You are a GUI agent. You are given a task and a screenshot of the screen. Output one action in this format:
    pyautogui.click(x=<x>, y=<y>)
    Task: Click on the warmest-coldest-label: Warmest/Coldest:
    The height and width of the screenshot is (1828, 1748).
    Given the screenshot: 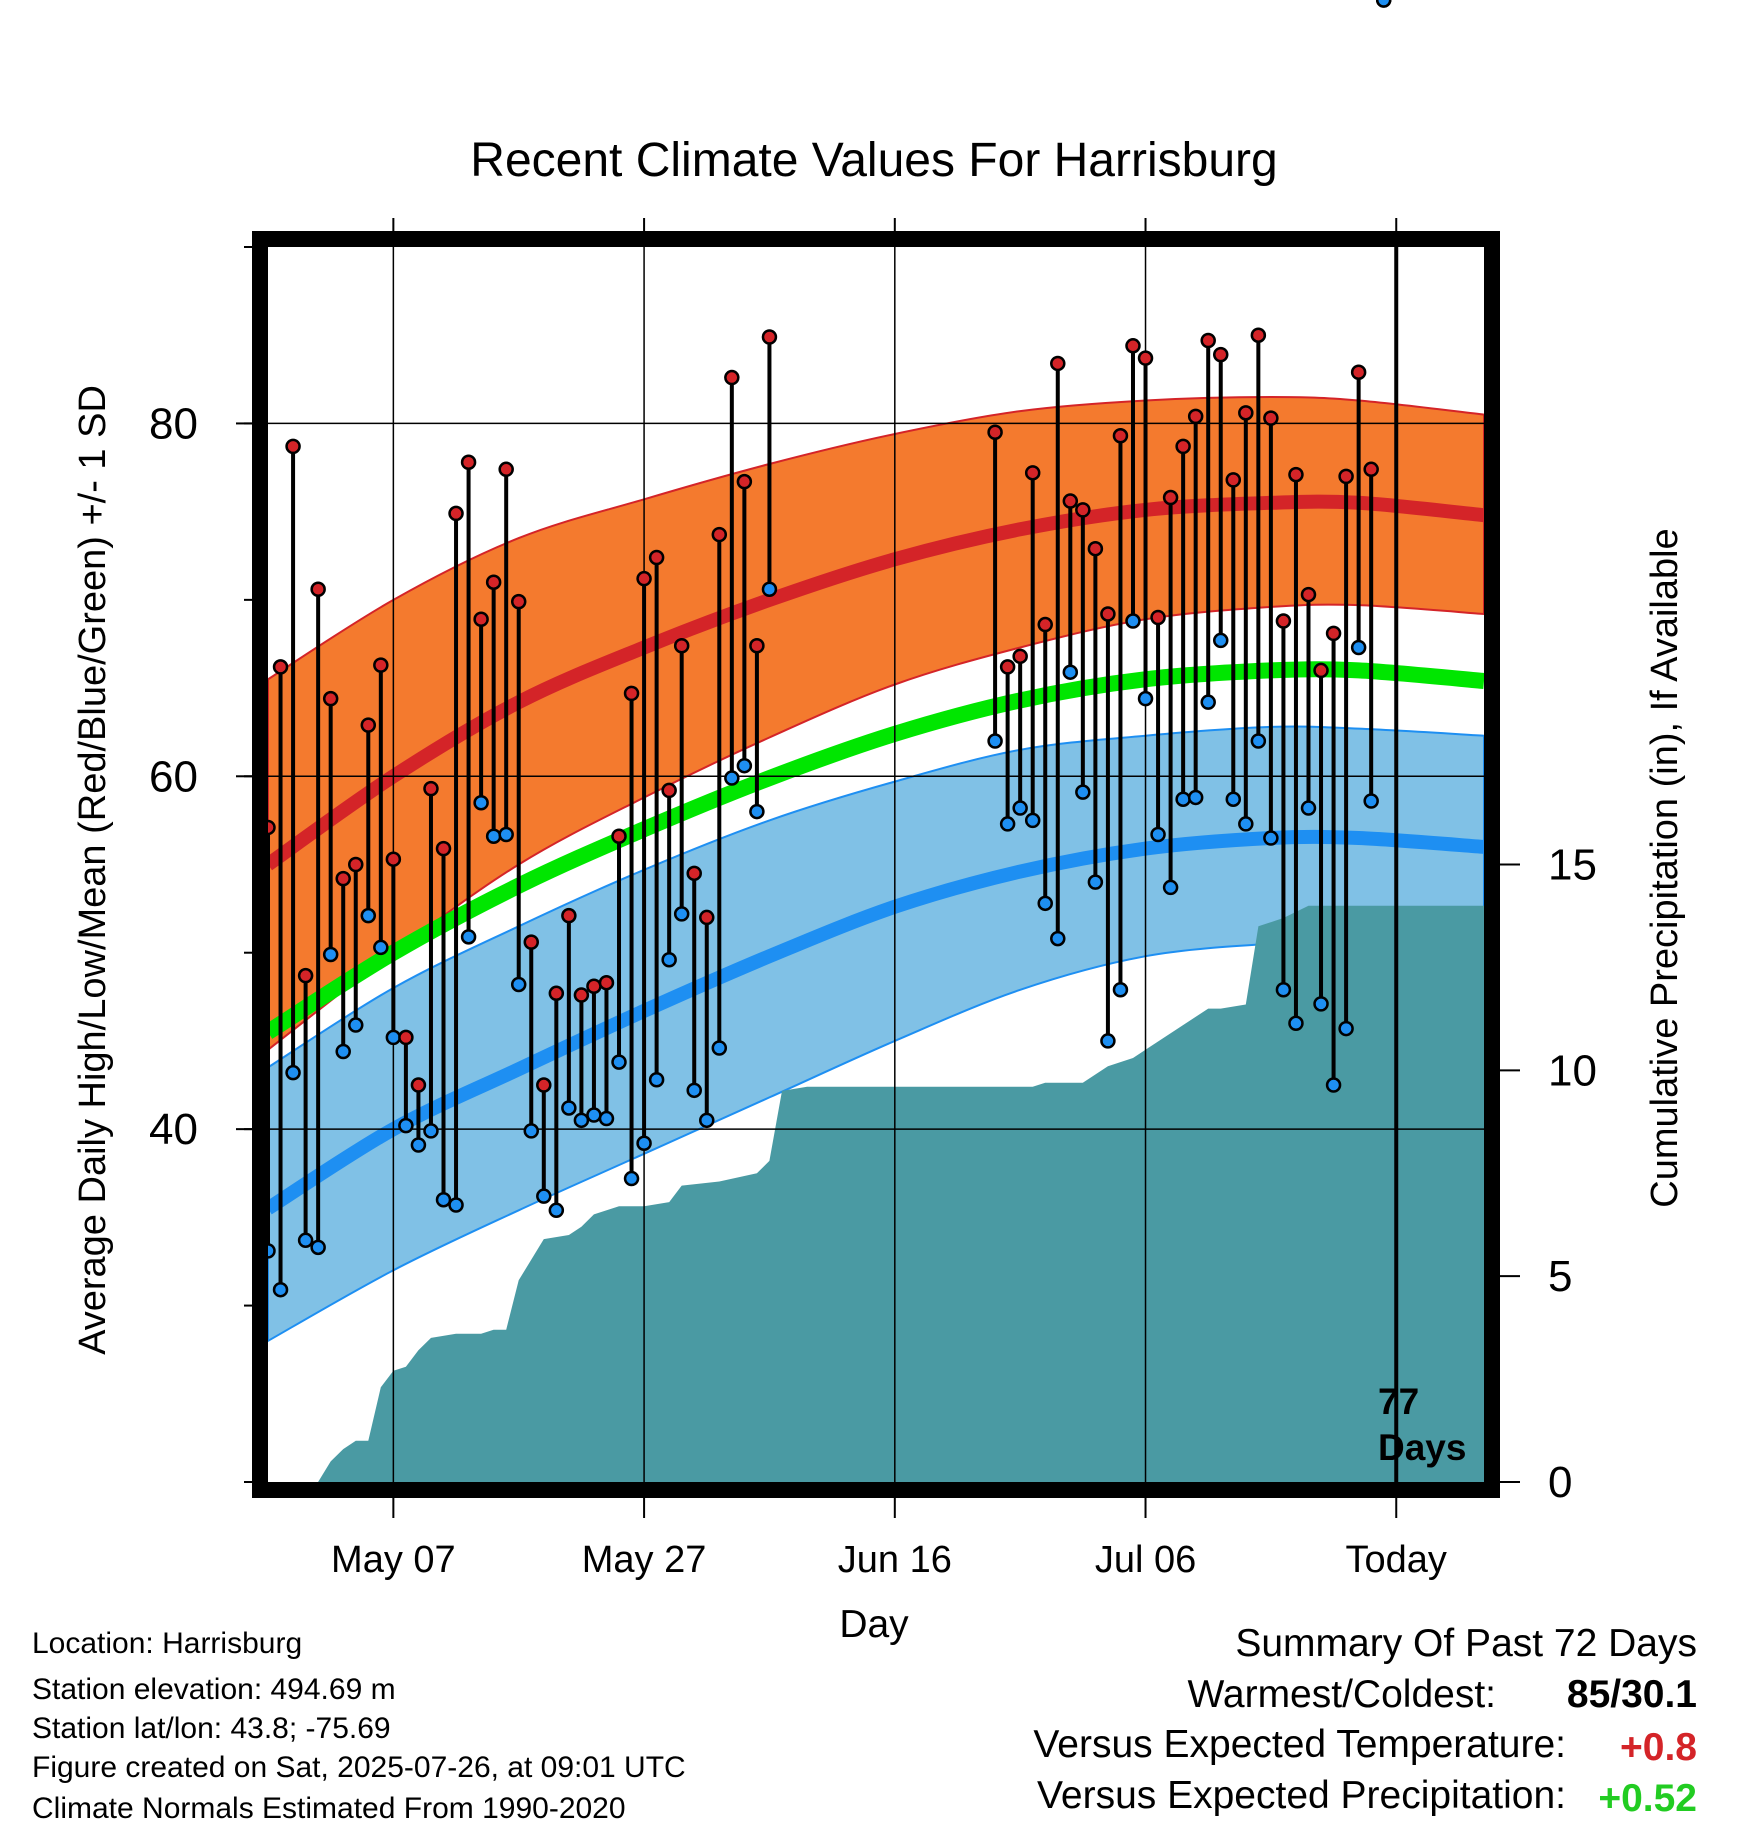 What is the action you would take?
    pyautogui.click(x=1341, y=1694)
    